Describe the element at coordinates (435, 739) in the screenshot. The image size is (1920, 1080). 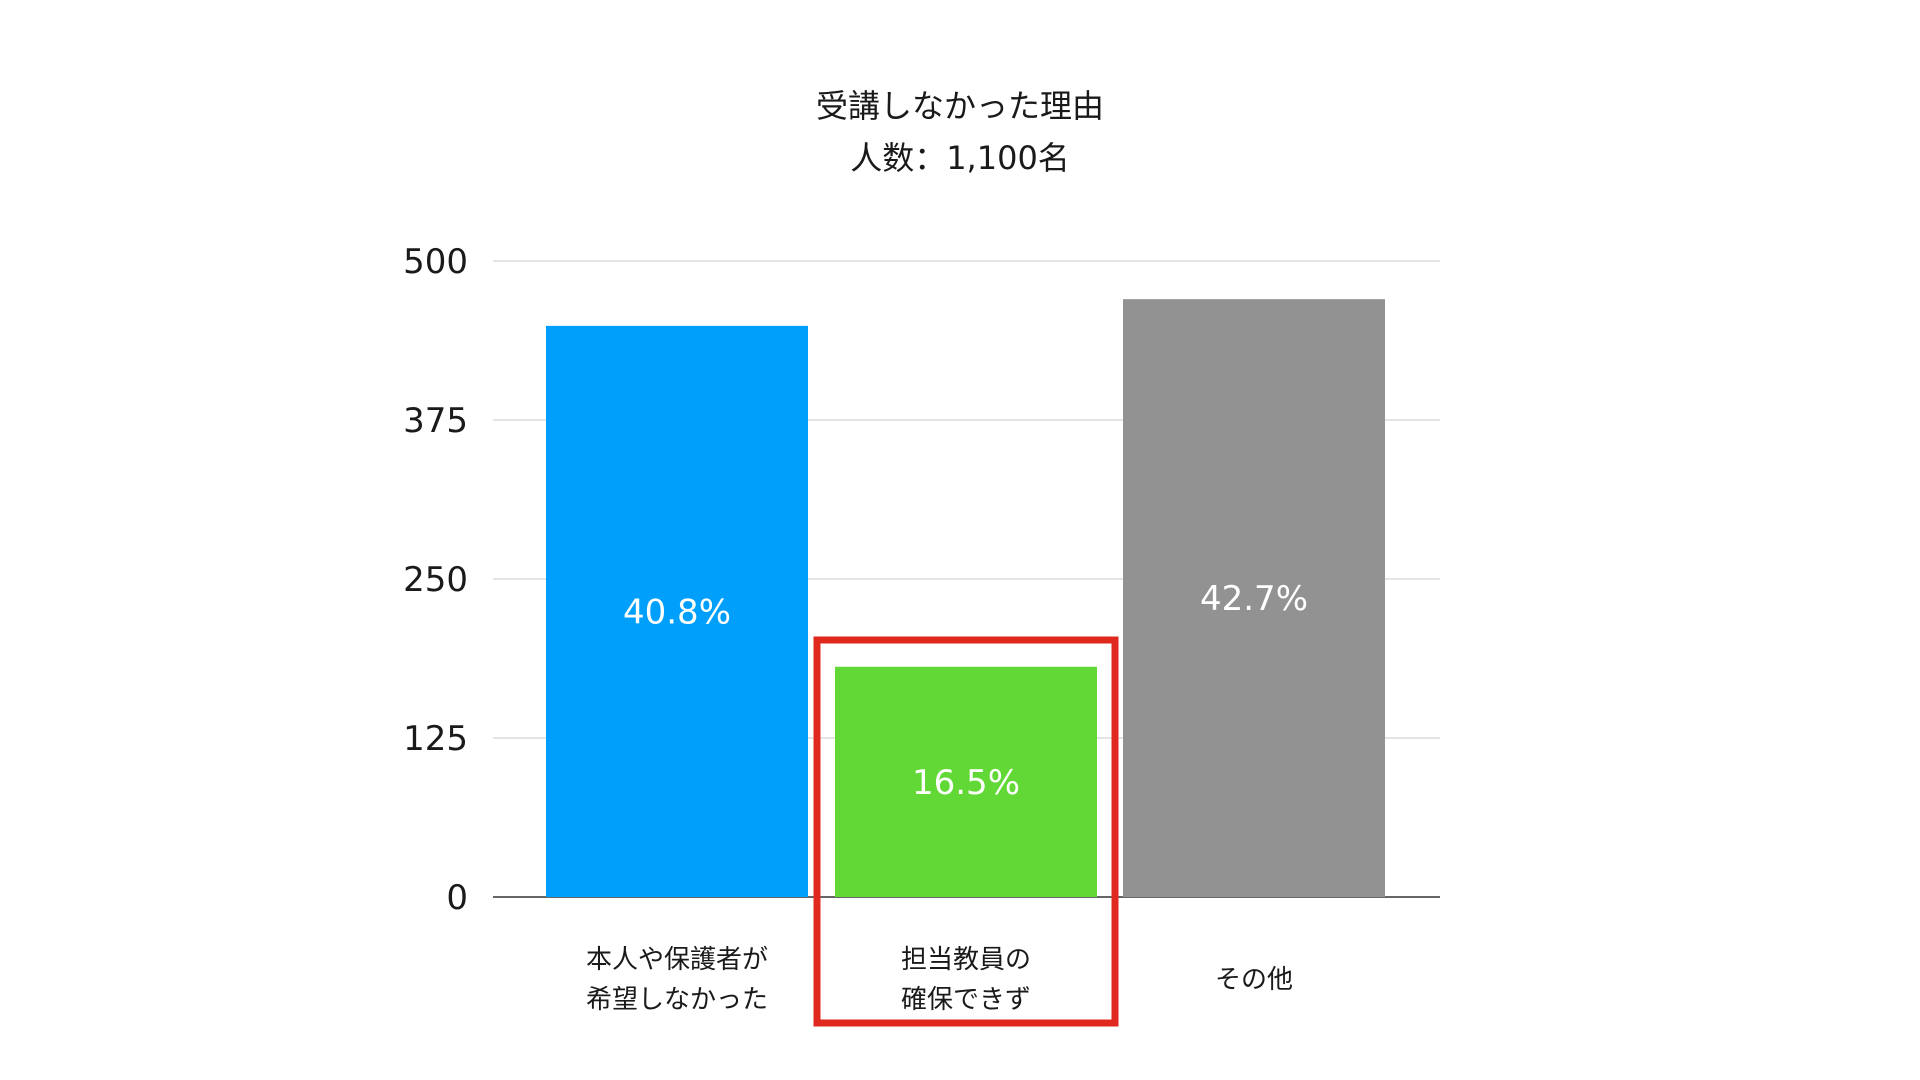
I see `y-tick-label: 125` at that location.